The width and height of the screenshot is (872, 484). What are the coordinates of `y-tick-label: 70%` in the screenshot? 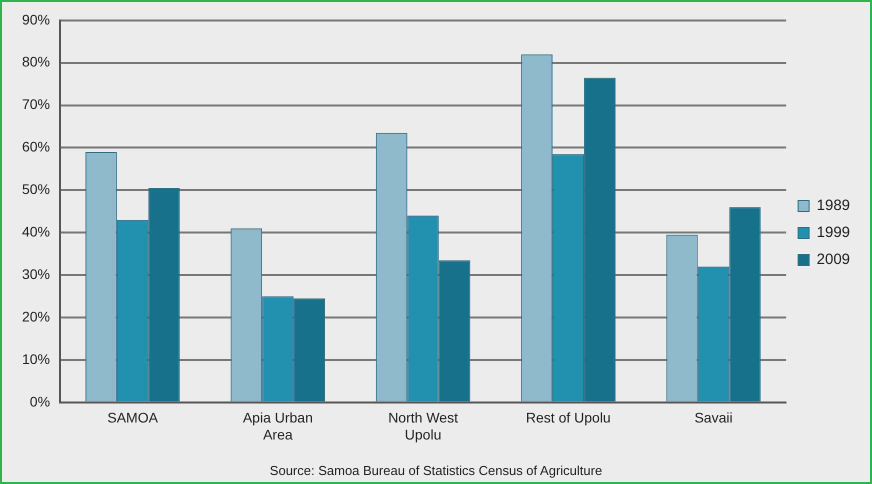 It's located at (36, 104).